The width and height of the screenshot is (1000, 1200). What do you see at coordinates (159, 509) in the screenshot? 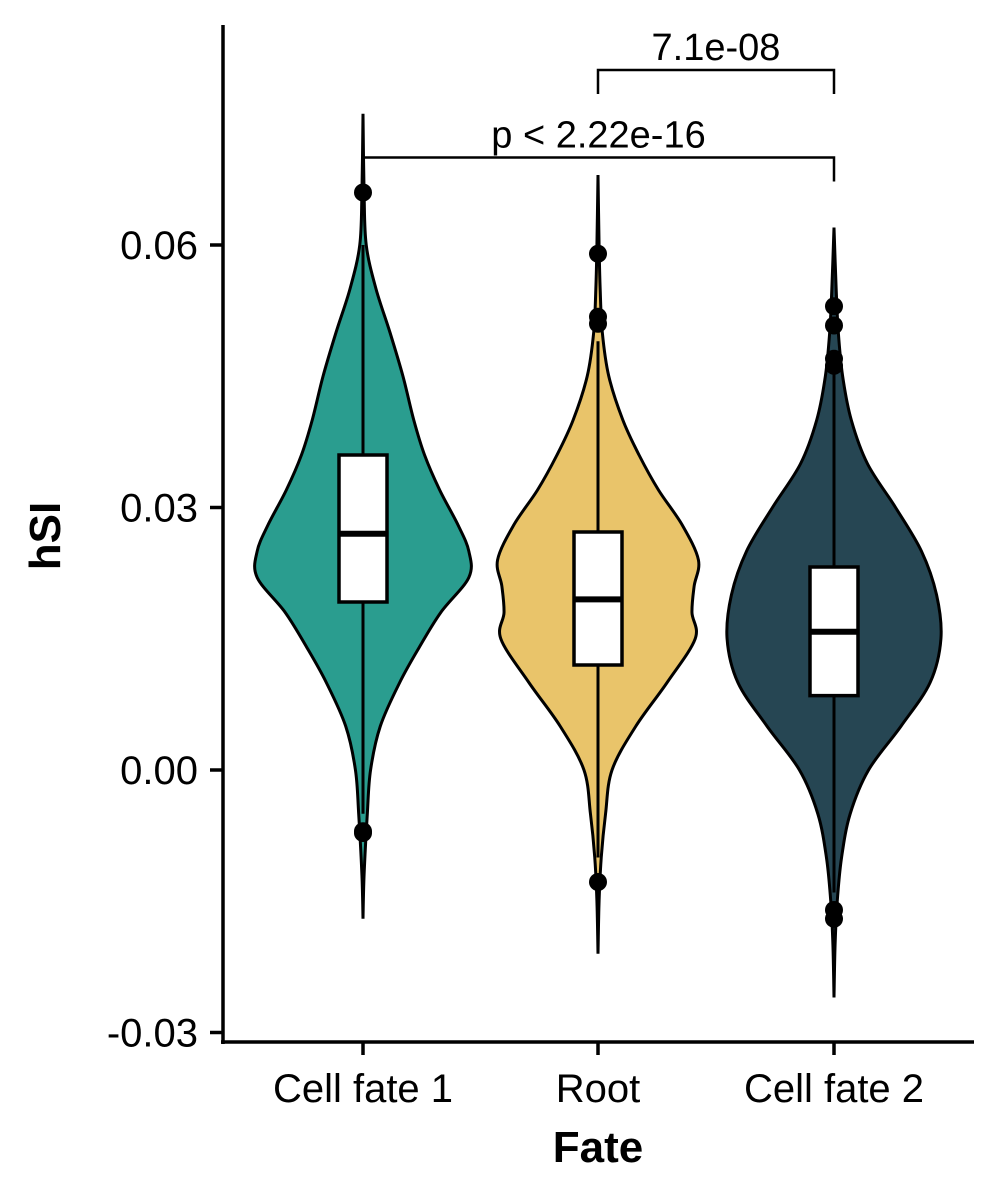
I see `y-tick-label: 0.03` at bounding box center [159, 509].